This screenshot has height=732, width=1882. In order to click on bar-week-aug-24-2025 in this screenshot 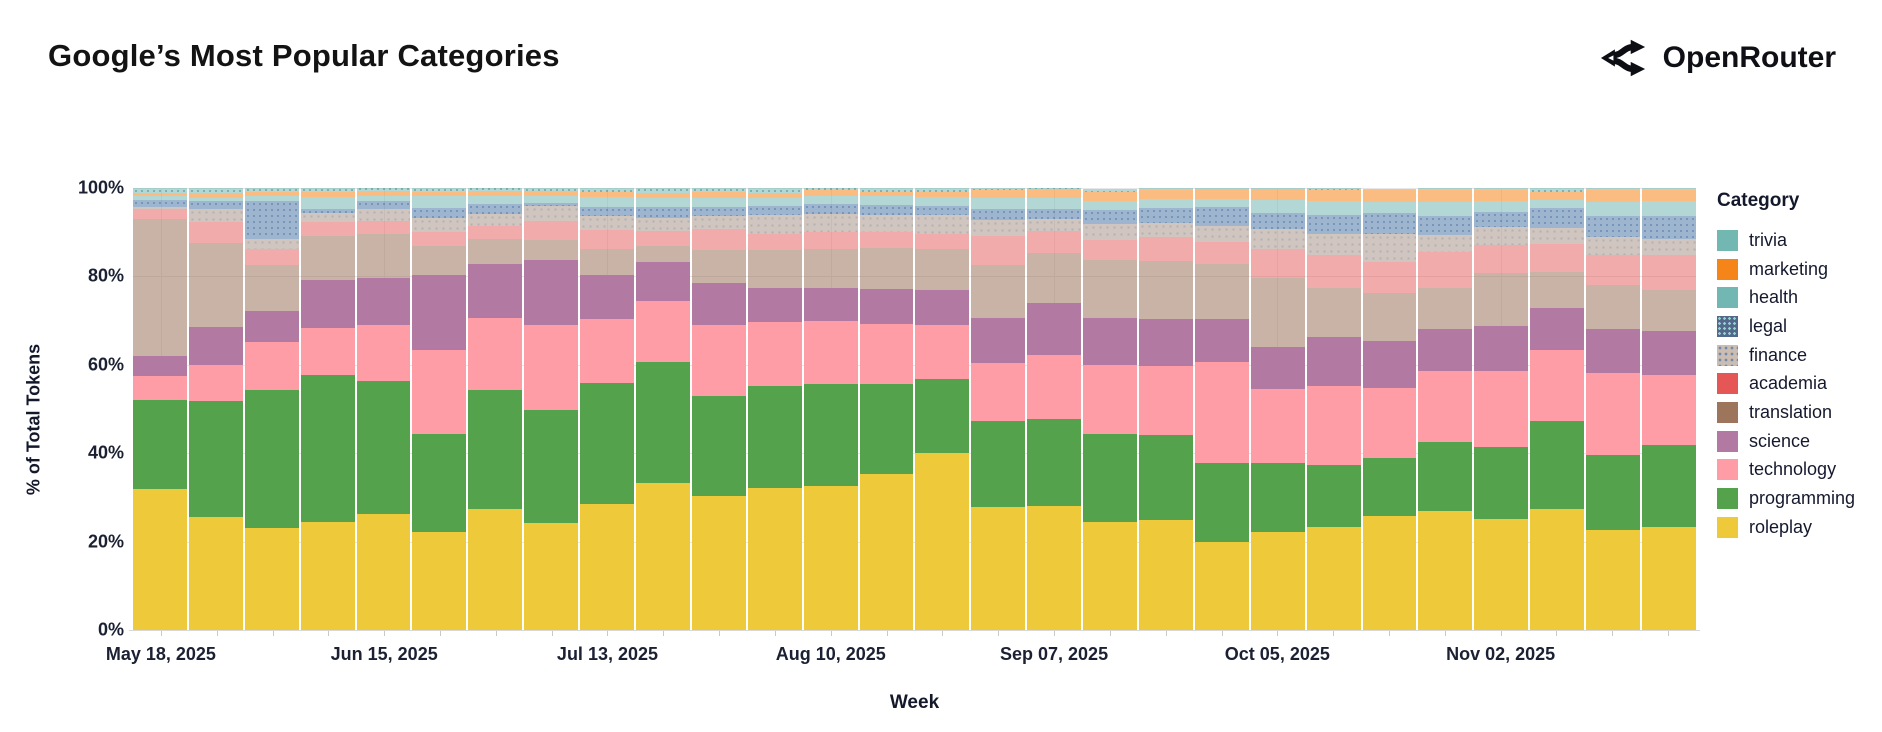, I will do `click(942, 409)`.